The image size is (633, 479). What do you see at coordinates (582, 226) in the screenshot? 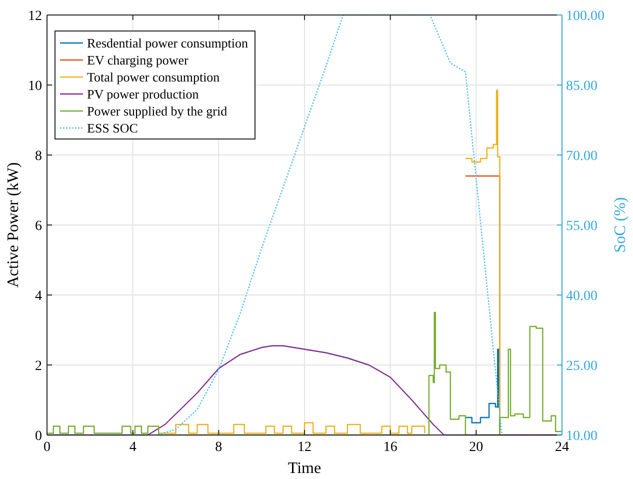
I see `y2-tick-label: 55.00` at bounding box center [582, 226].